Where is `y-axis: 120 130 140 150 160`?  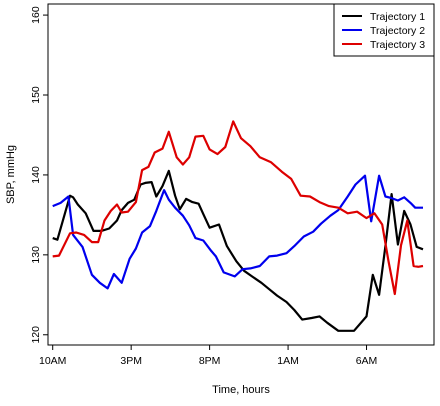 y-axis: 120 130 140 150 160 is located at coordinates (39, 175).